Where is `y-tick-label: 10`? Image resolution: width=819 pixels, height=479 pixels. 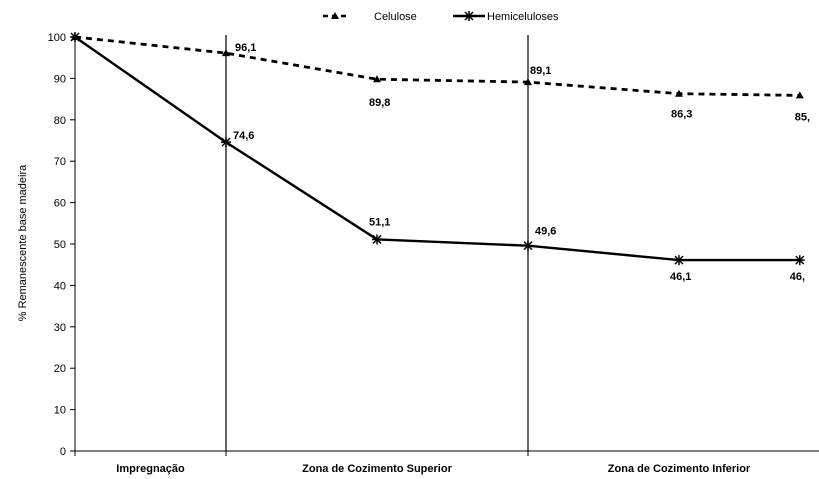
y-tick-label: 10 is located at coordinates (60, 411).